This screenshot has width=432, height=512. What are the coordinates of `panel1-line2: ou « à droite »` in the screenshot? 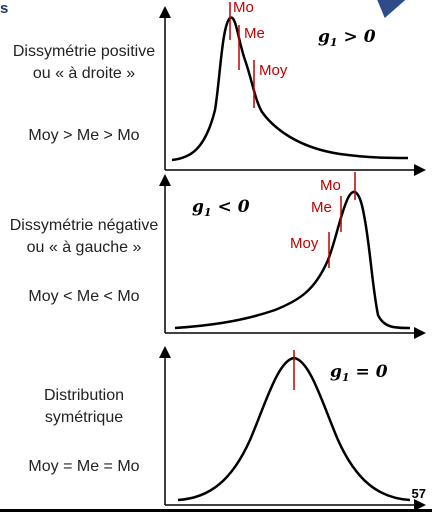 It's located at (84, 73).